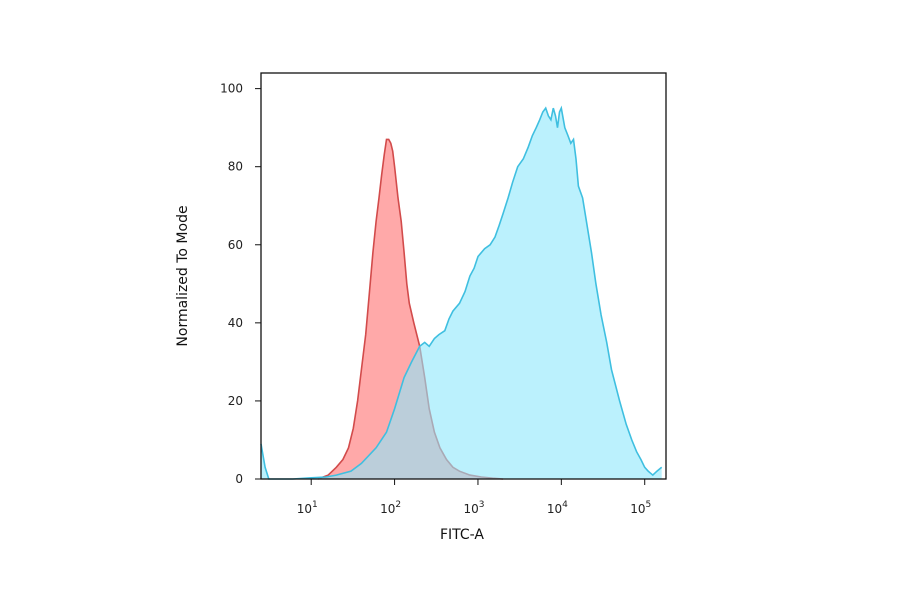 This screenshot has width=900, height=594. I want to click on y-tick-label: 0, so click(239, 479).